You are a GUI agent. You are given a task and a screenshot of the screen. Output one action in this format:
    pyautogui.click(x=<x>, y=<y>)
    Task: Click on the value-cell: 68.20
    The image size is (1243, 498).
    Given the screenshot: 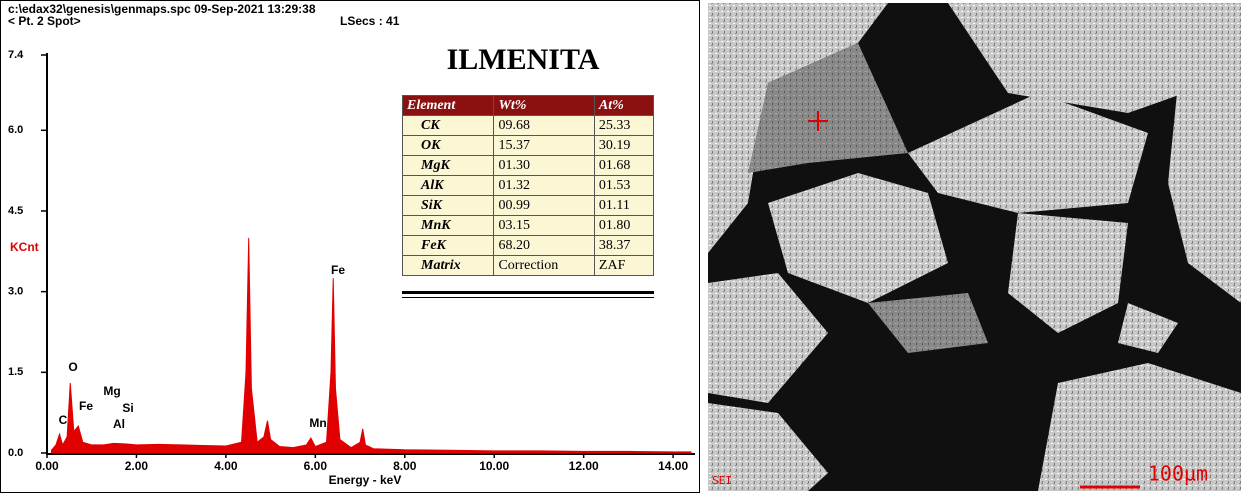 What is the action you would take?
    pyautogui.click(x=544, y=245)
    